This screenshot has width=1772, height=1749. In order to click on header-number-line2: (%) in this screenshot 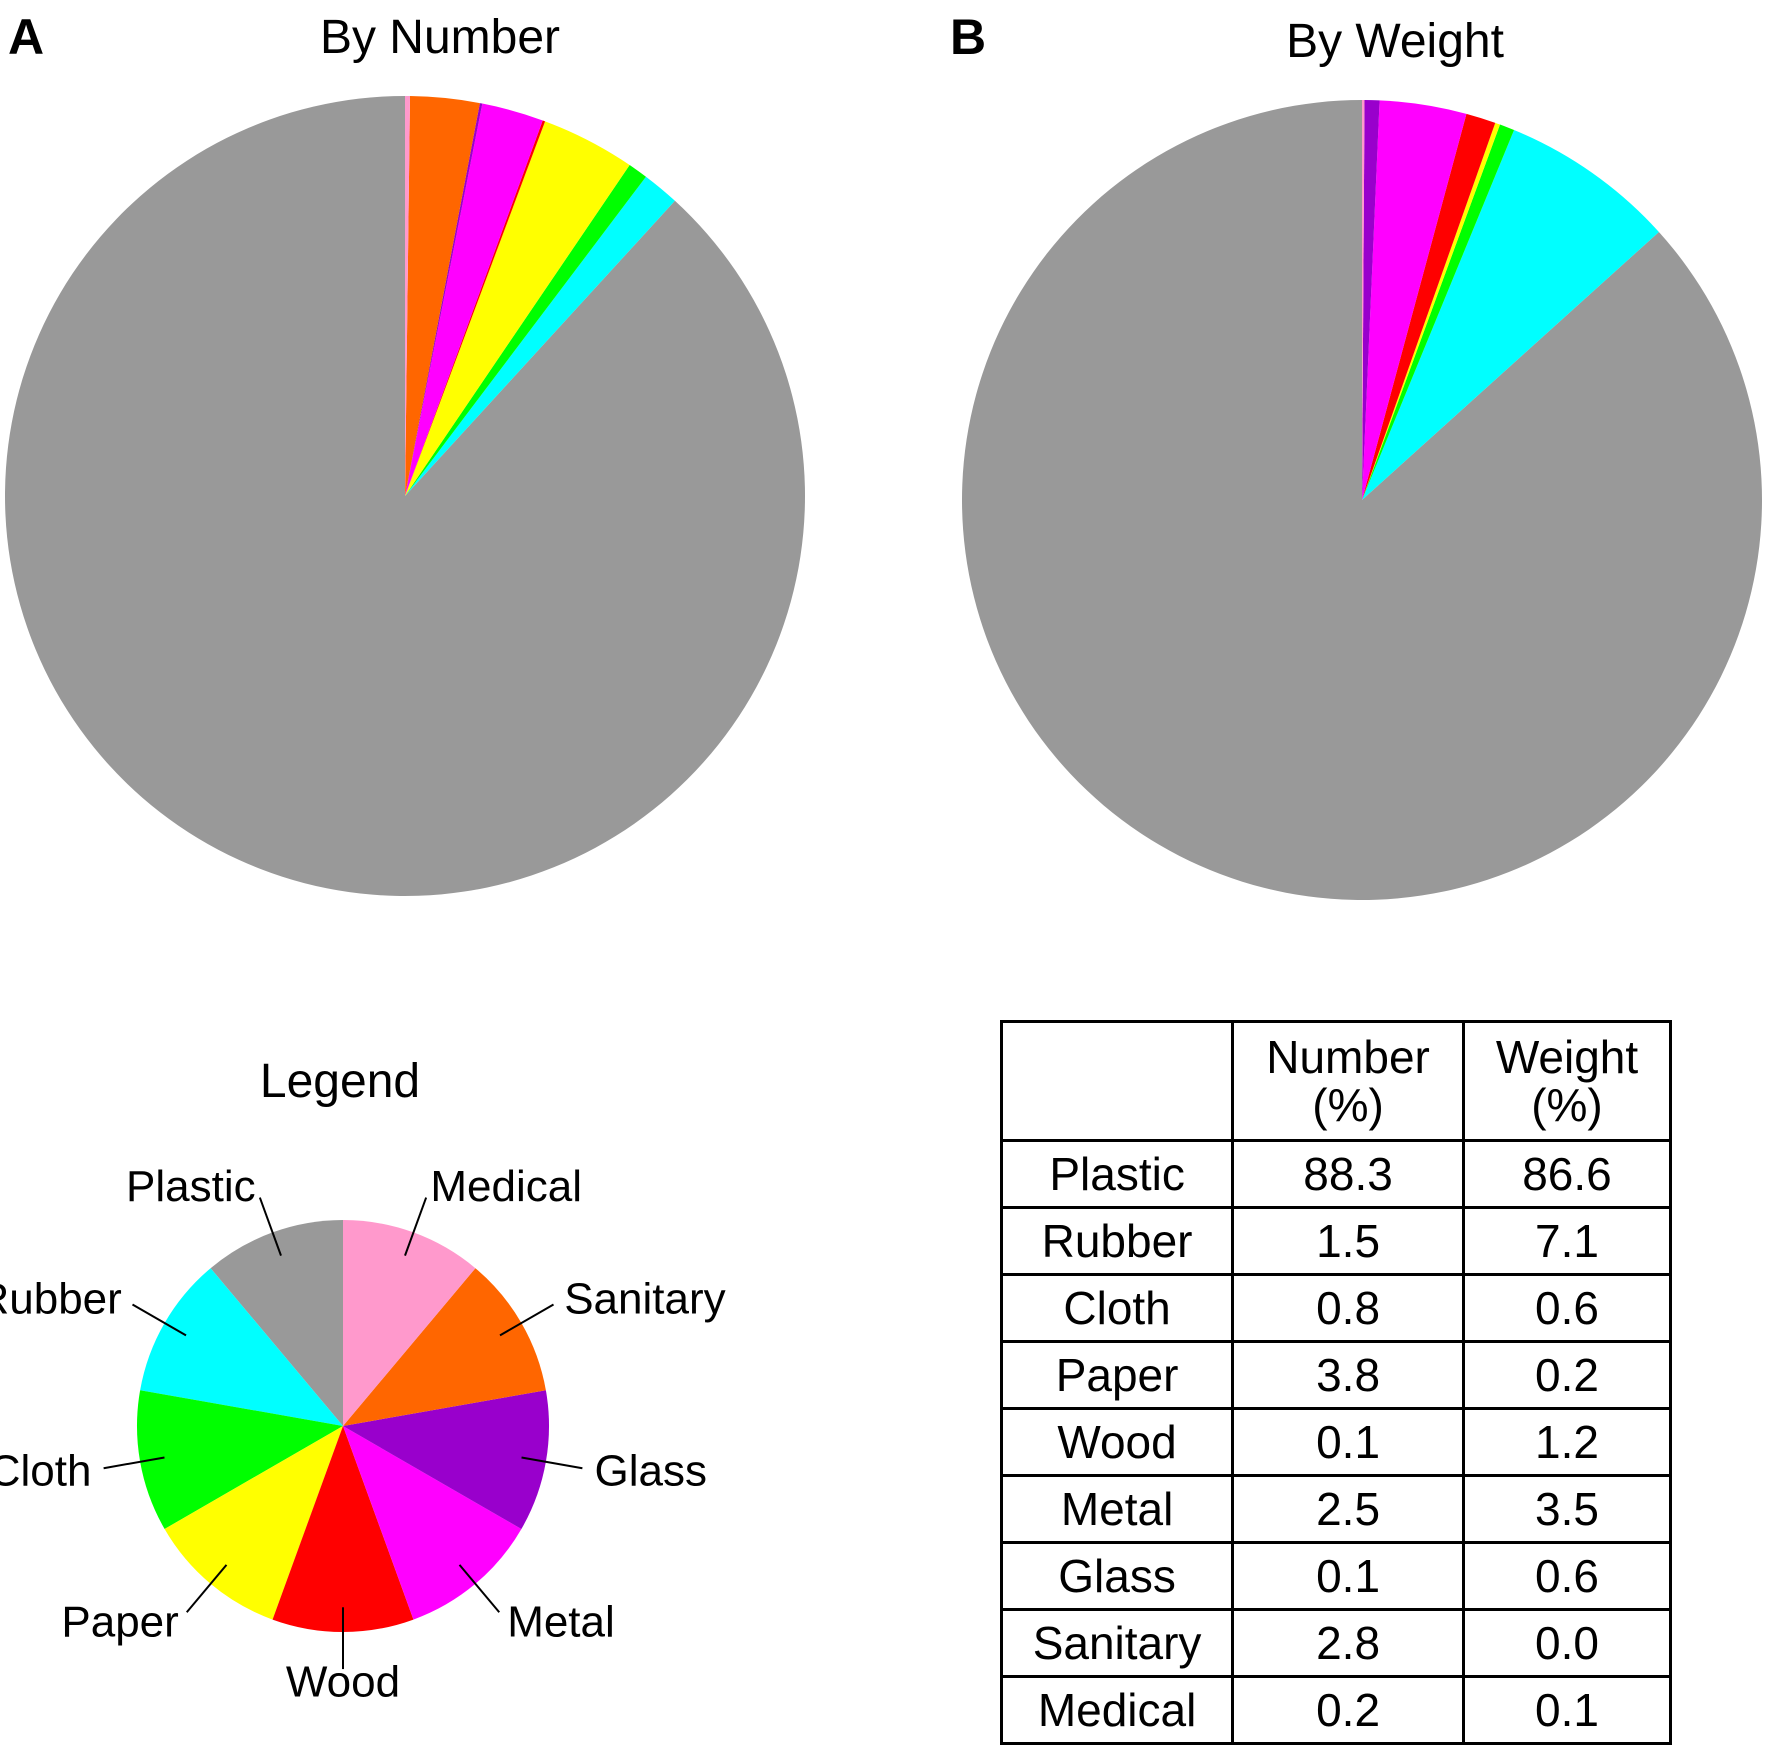, I will do `click(1348, 1105)`.